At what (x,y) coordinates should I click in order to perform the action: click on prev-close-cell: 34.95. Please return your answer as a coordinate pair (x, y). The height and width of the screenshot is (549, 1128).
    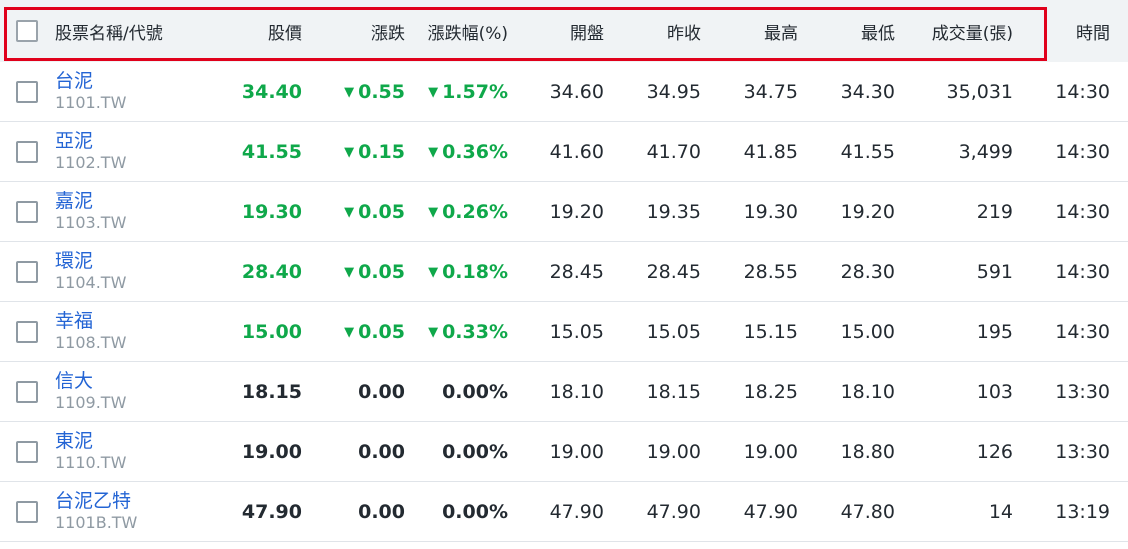
    Looking at the image, I should click on (674, 92).